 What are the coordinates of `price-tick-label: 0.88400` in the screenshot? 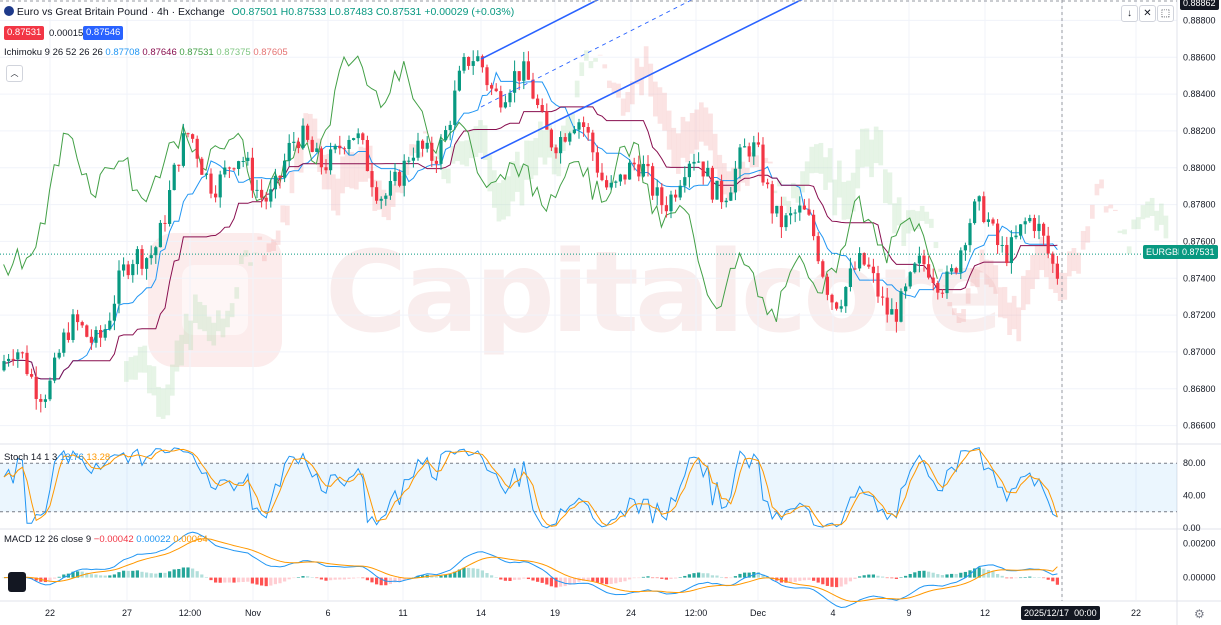 It's located at (1199, 94).